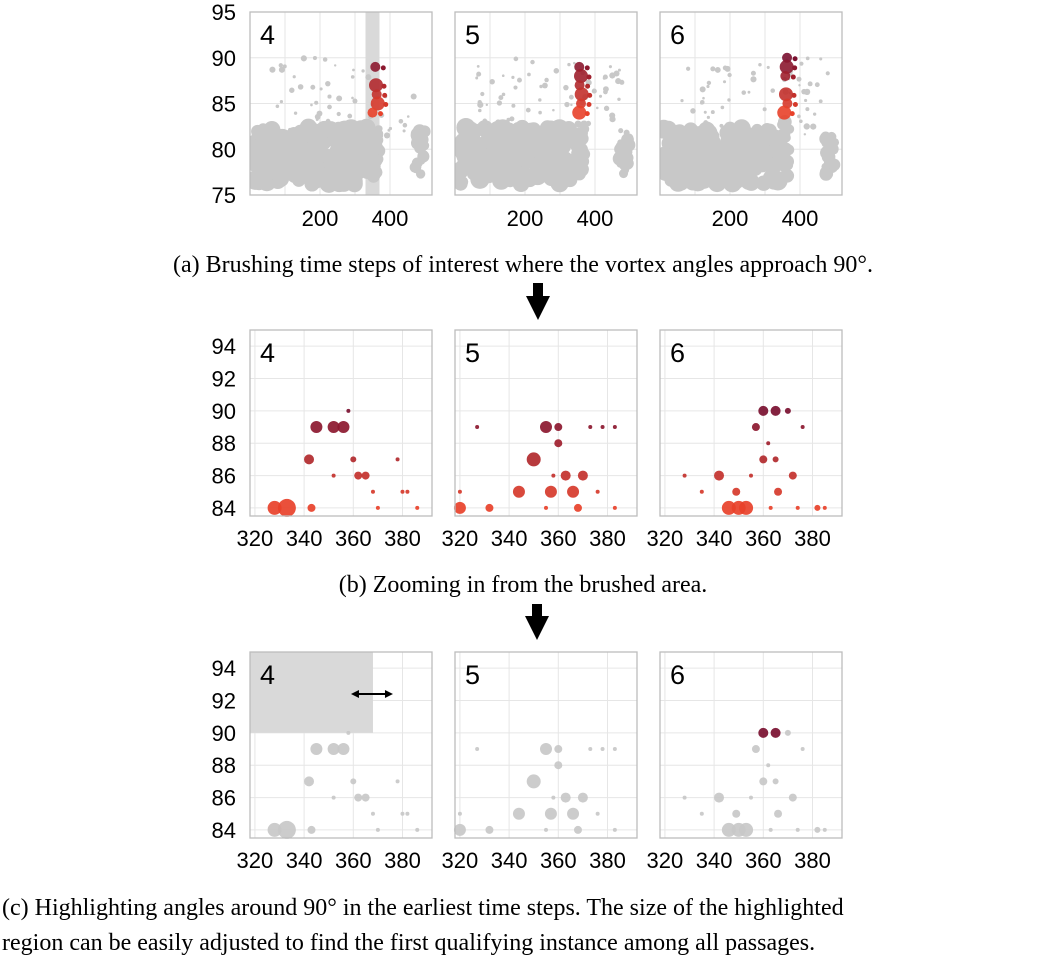  What do you see at coordinates (537, 622) in the screenshot?
I see `arrow-down-icon` at bounding box center [537, 622].